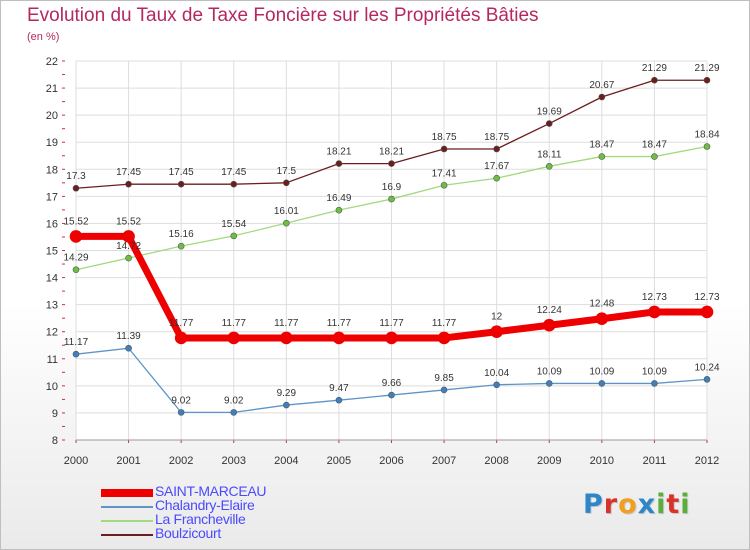 This screenshot has height=550, width=750. What do you see at coordinates (339, 210) in the screenshot?
I see `data-point-la-francheville-2005` at bounding box center [339, 210].